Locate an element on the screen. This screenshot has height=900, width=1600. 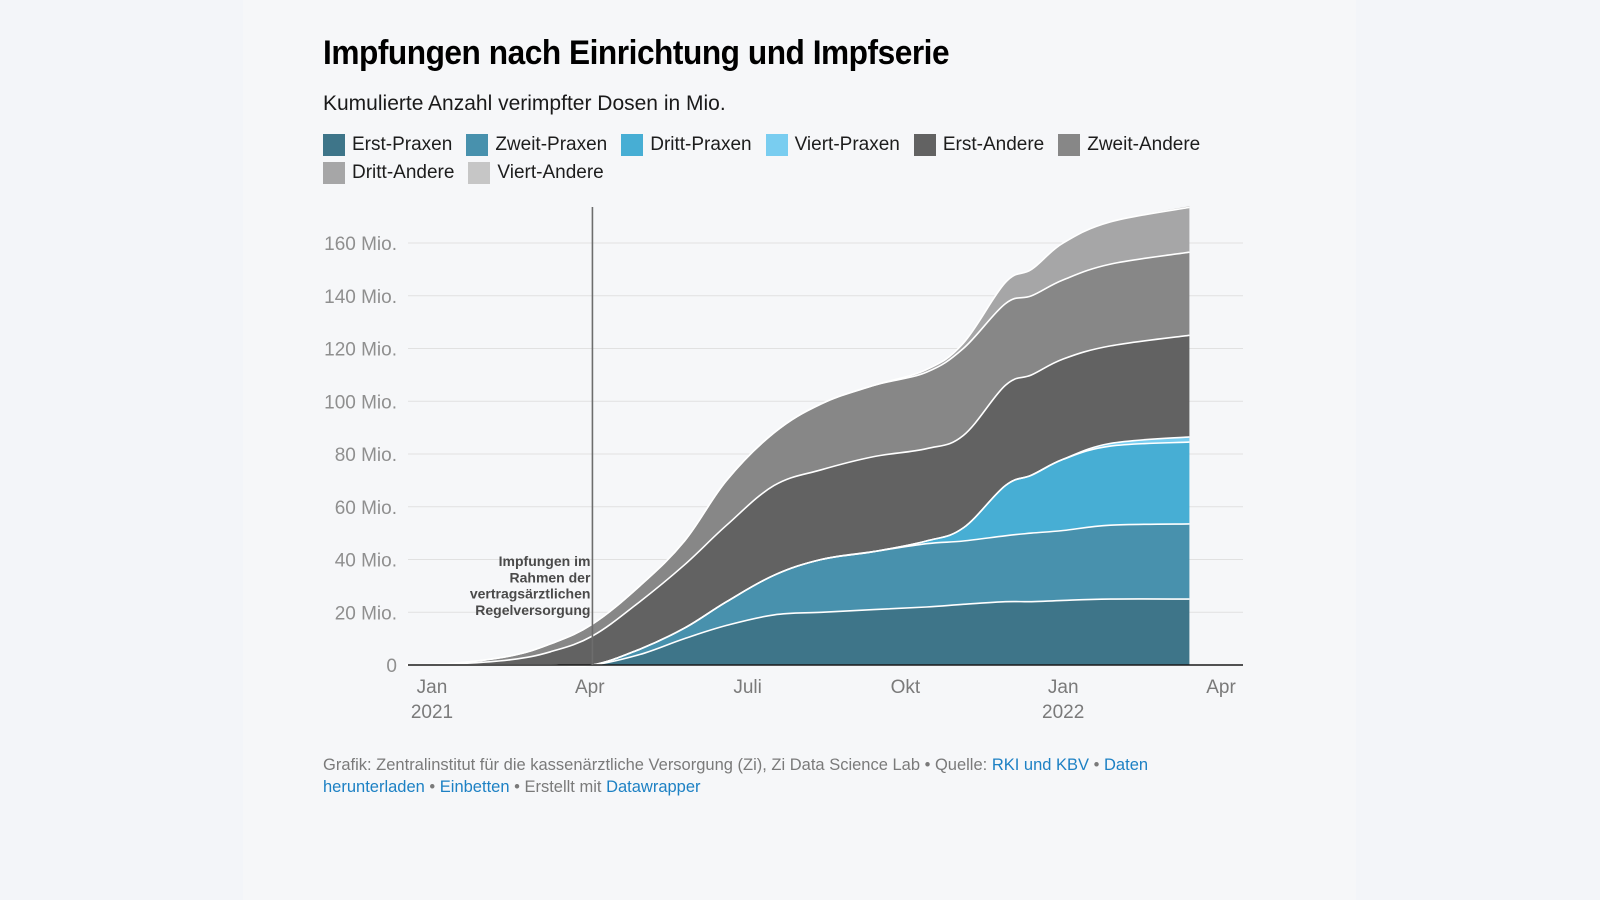
legend-label: Erst-Andere is located at coordinates (993, 144).